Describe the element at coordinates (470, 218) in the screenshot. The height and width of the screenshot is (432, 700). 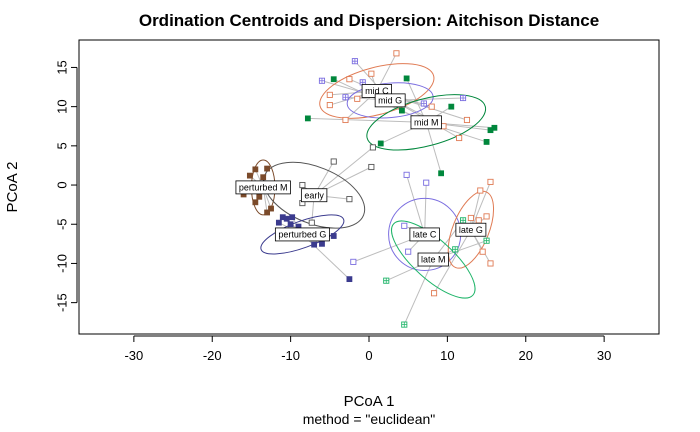
I see `point-late-g-4-box` at that location.